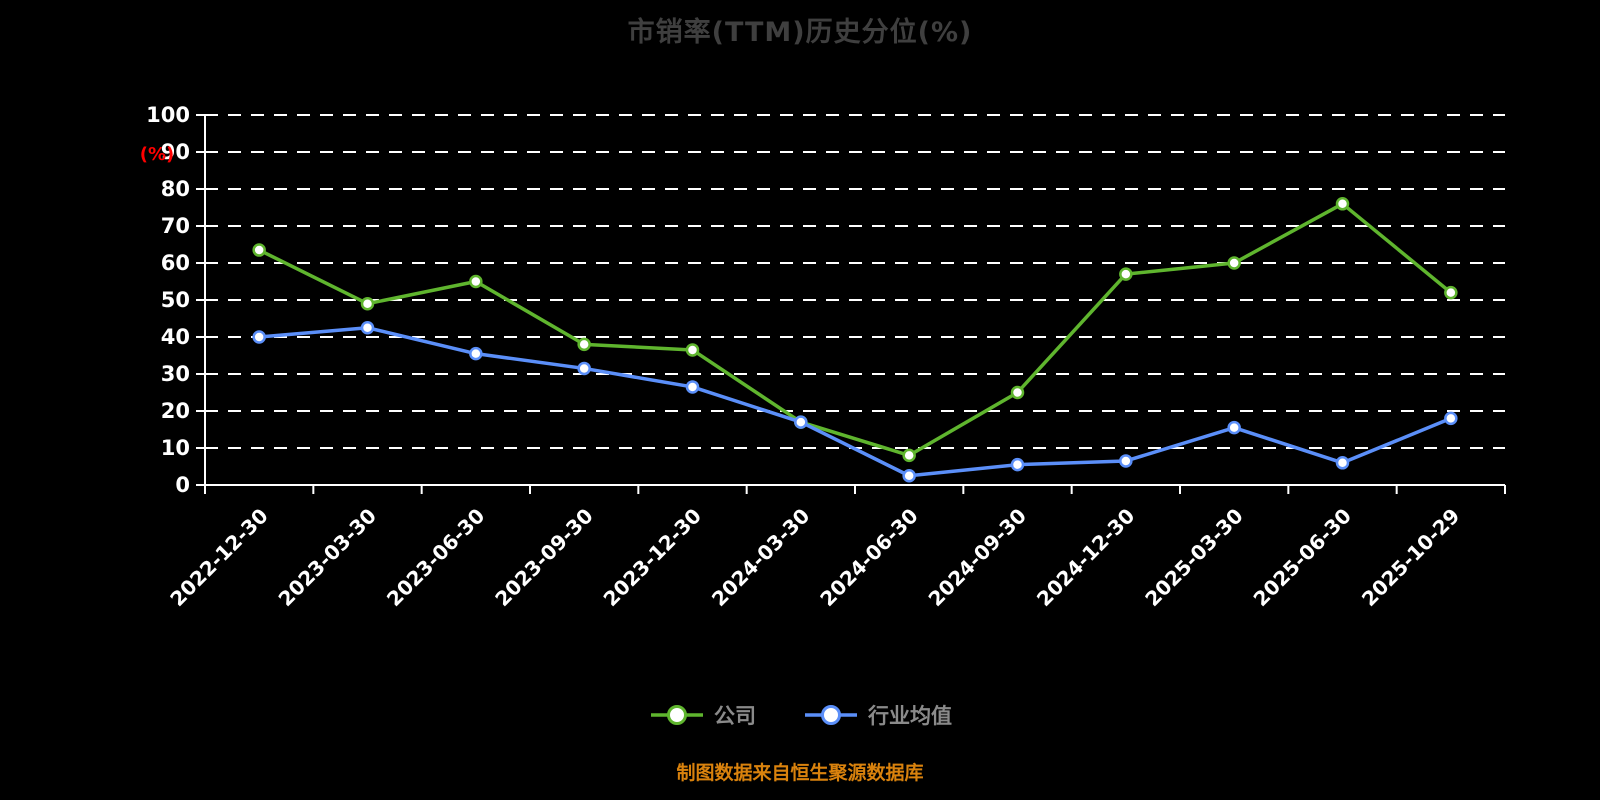  Describe the element at coordinates (1410, 557) in the screenshot. I see `x-tick-label: 2025-10-29` at that location.